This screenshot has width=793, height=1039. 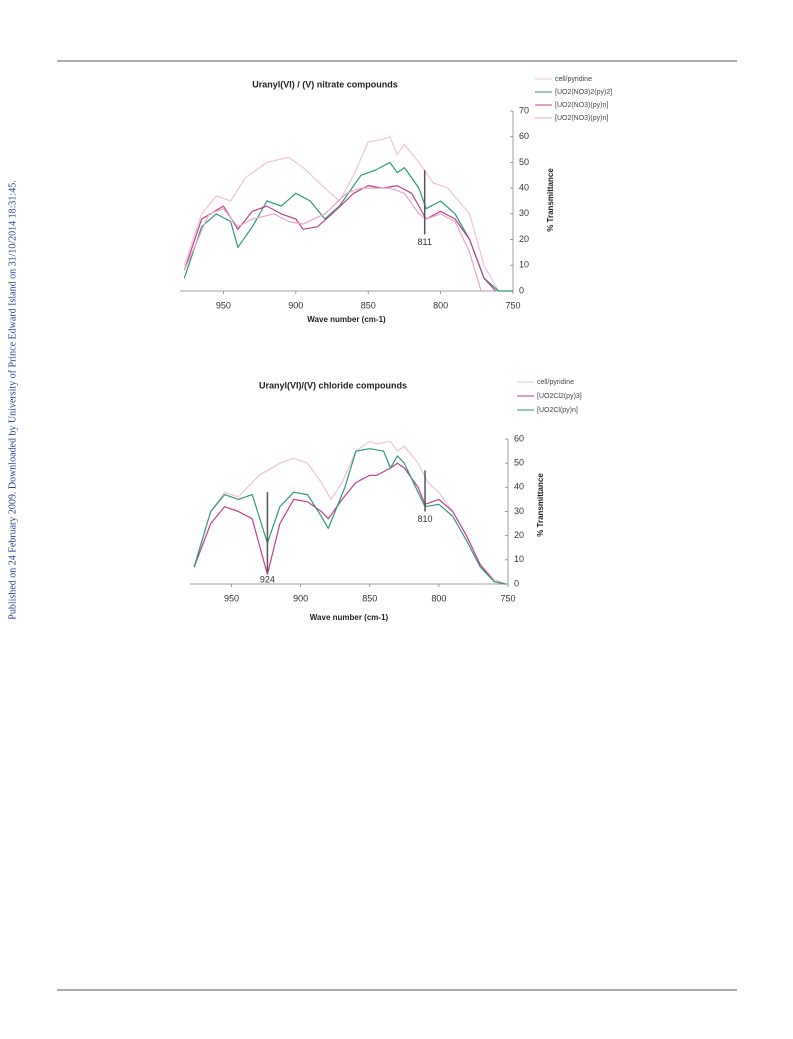 I want to click on annotation-label: 810, so click(x=425, y=519).